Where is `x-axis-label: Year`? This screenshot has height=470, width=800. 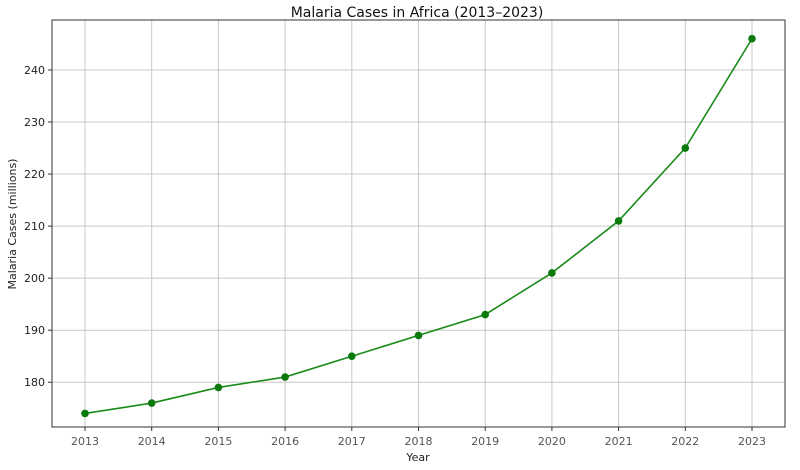
x-axis-label: Year is located at coordinates (417, 457).